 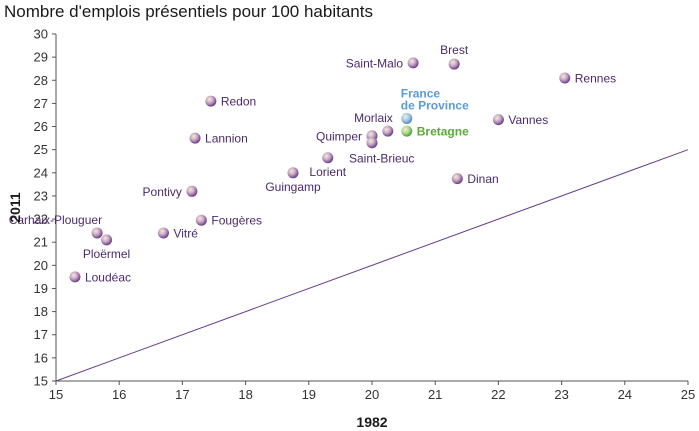 What do you see at coordinates (435, 394) in the screenshot?
I see `x-tick-label: 21` at bounding box center [435, 394].